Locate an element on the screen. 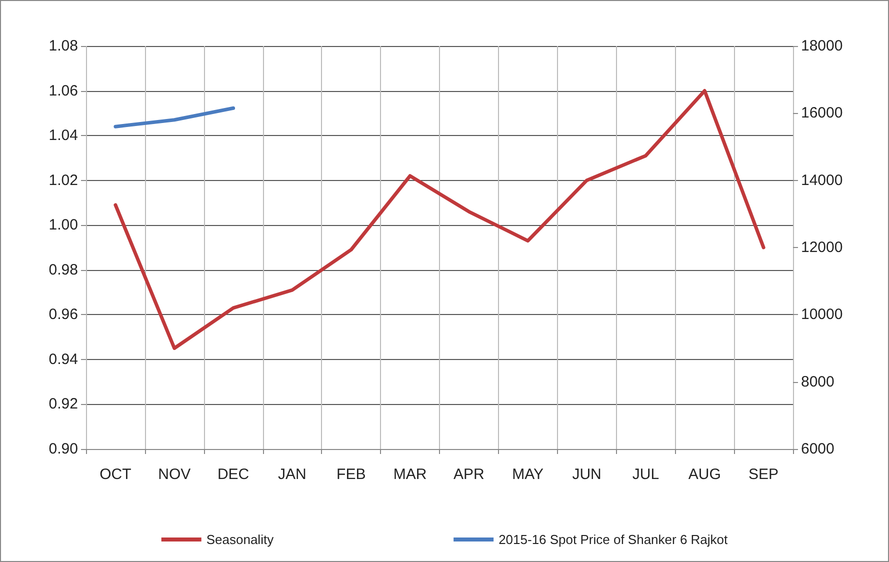 Image resolution: width=889 pixels, height=562 pixels. y-tick-label: 0.96 is located at coordinates (63, 315).